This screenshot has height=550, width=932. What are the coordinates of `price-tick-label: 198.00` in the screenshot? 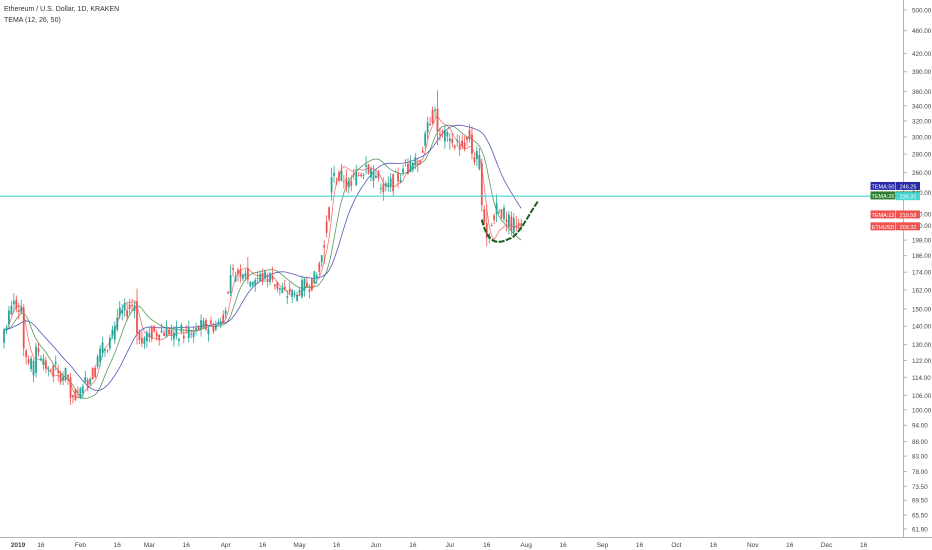 It's located at (922, 241).